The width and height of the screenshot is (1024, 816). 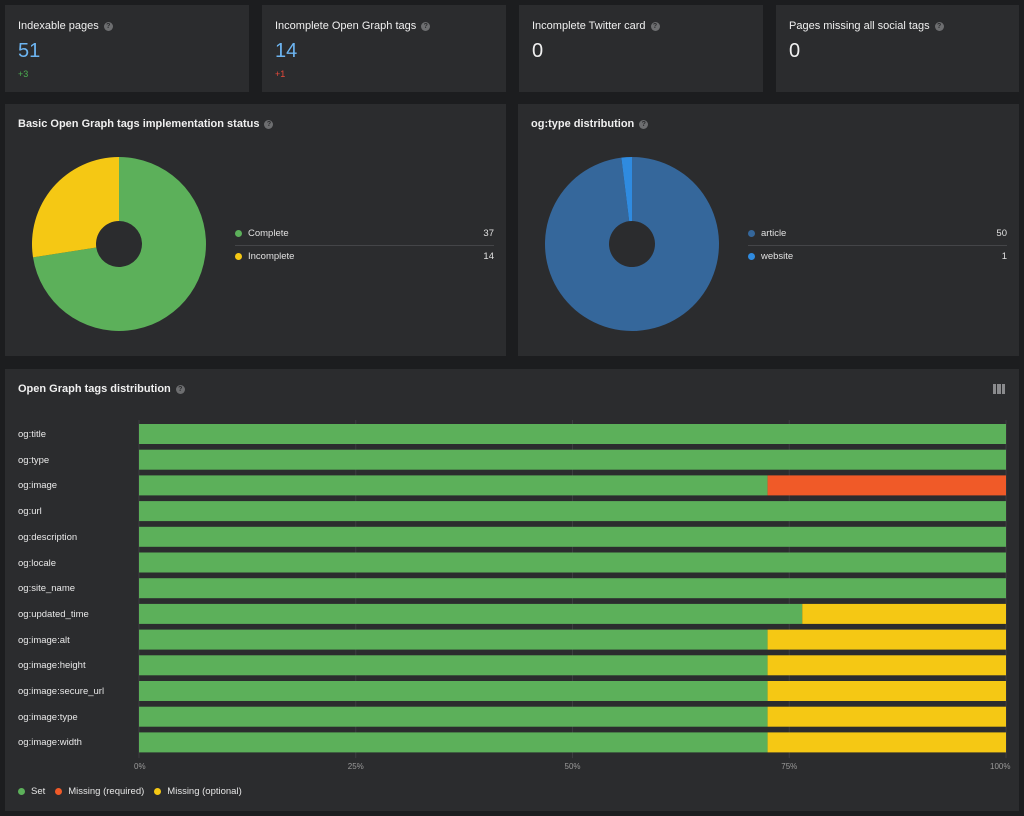 What do you see at coordinates (877, 256) in the screenshot?
I see `legend-item-website: website 1` at bounding box center [877, 256].